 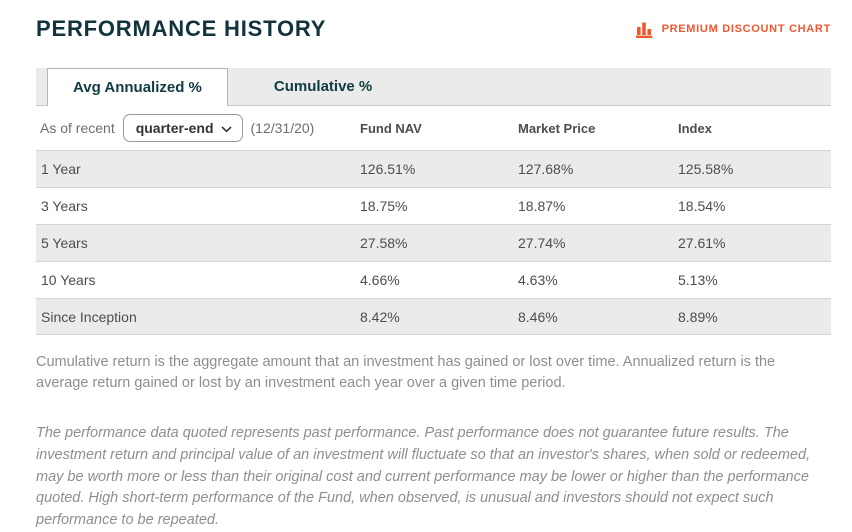 What do you see at coordinates (89, 316) in the screenshot?
I see `row-label: Since Inception` at bounding box center [89, 316].